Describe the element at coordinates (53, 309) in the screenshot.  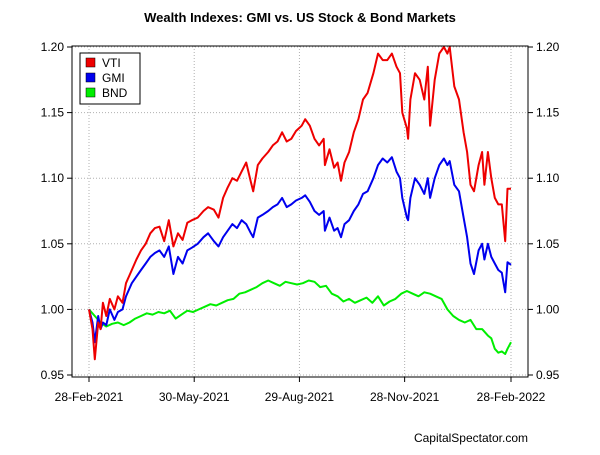
I see `y-tick-label-left: 1.00` at that location.